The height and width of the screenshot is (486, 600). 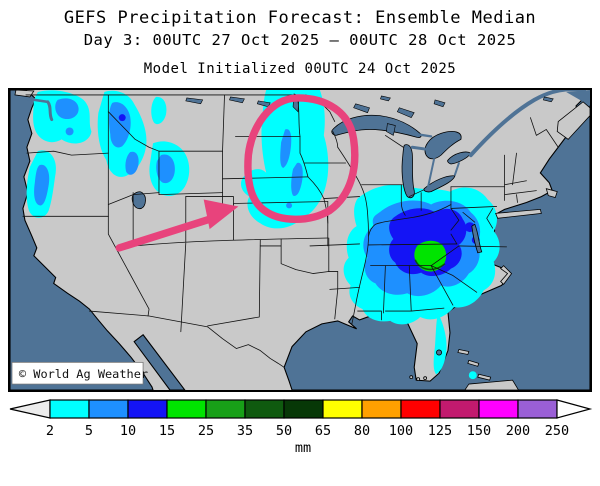 What do you see at coordinates (128, 431) in the screenshot?
I see `colorbar-tick: 10` at bounding box center [128, 431].